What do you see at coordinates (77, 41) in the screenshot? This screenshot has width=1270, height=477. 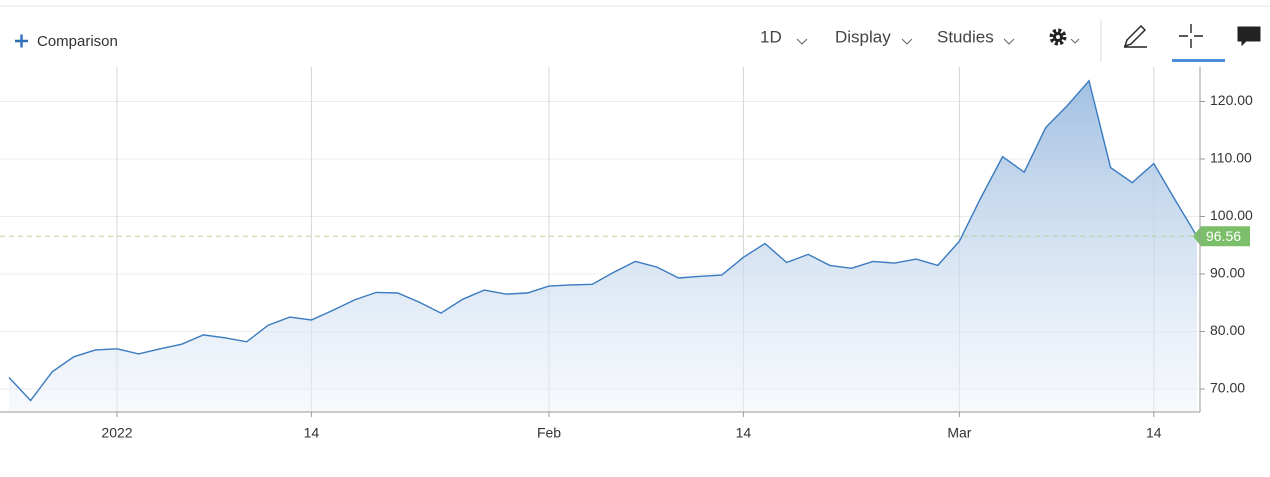 I see `comparison-label: Comparison` at bounding box center [77, 41].